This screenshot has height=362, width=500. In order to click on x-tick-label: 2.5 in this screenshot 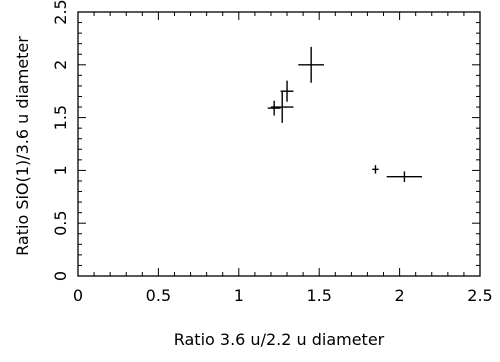, I will do `click(479, 295)`.